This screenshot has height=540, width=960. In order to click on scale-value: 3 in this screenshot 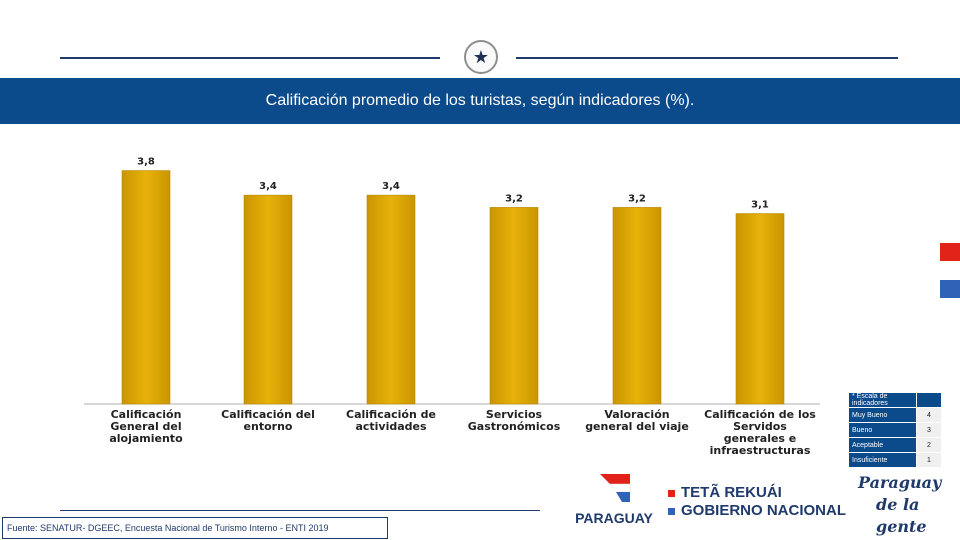, I will do `click(929, 430)`.